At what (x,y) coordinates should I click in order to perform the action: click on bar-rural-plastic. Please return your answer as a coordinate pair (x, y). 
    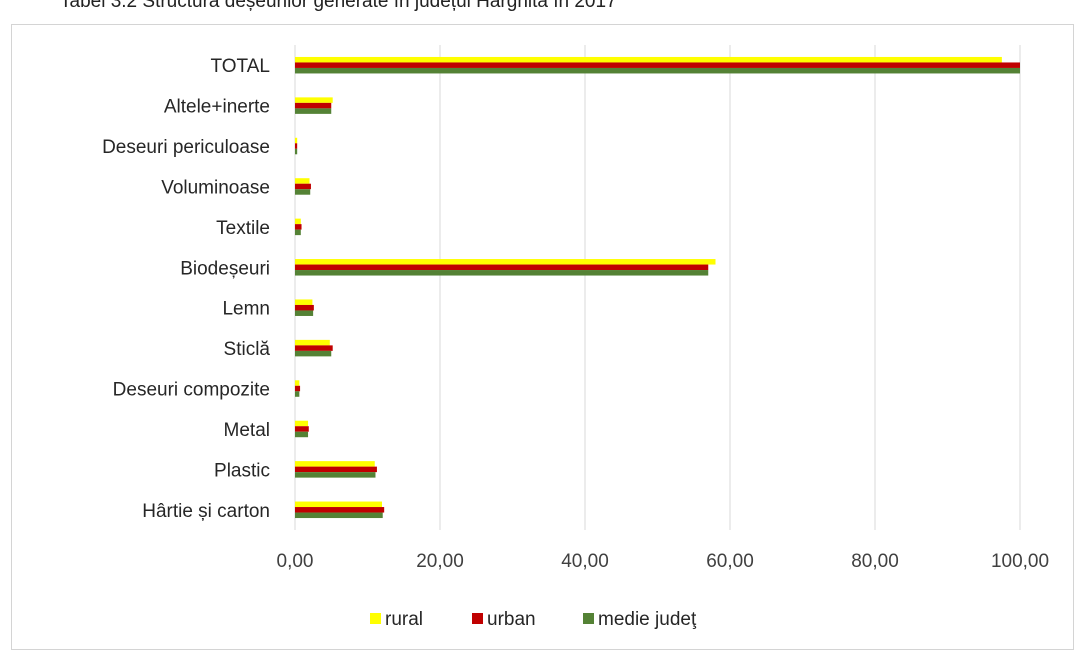
    Looking at the image, I should click on (335, 464).